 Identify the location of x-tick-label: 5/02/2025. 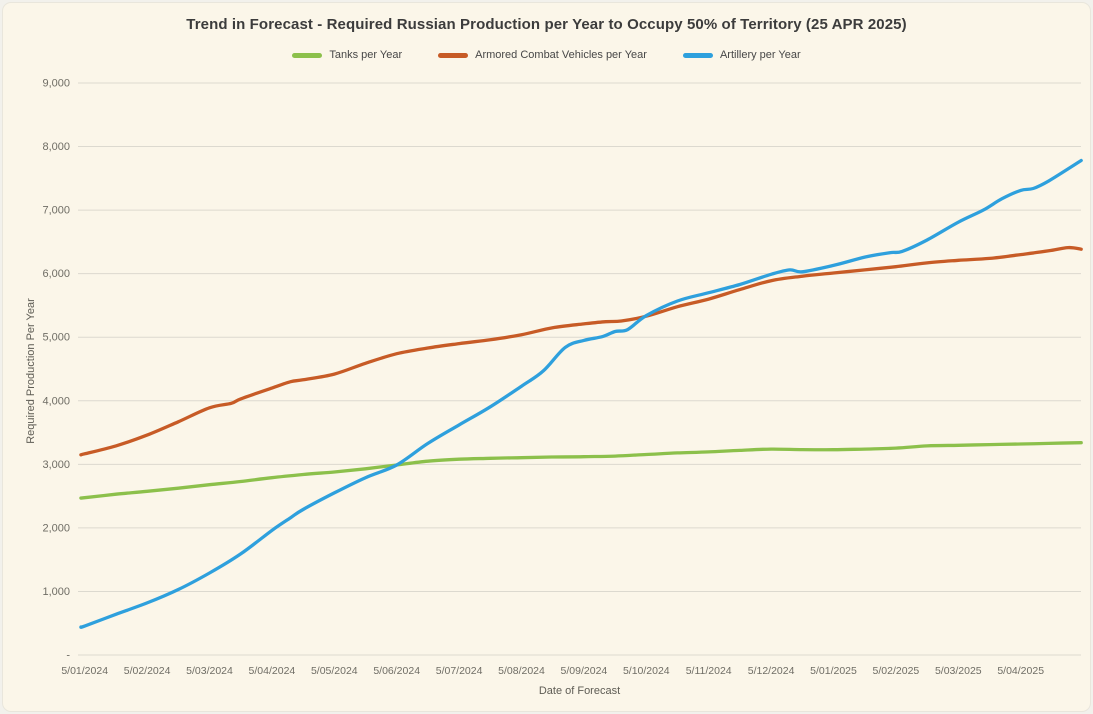
(896, 671).